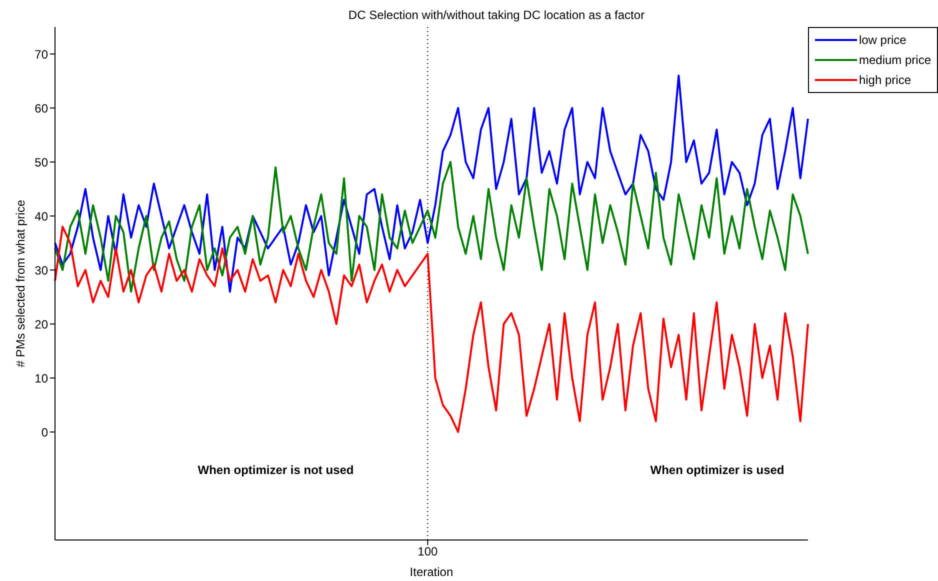  What do you see at coordinates (41, 324) in the screenshot?
I see `y-tick-label: 20` at bounding box center [41, 324].